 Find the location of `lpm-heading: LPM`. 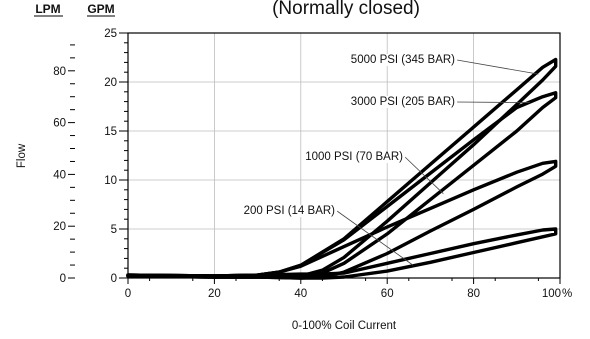

lpm-heading: LPM is located at coordinates (47, 9).